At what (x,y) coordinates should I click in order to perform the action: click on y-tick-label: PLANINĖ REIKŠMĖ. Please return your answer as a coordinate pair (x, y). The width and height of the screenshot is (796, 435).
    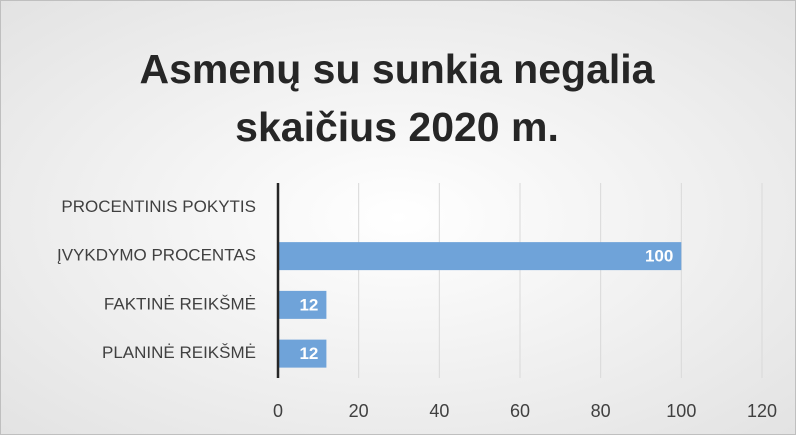
    Looking at the image, I should click on (179, 352).